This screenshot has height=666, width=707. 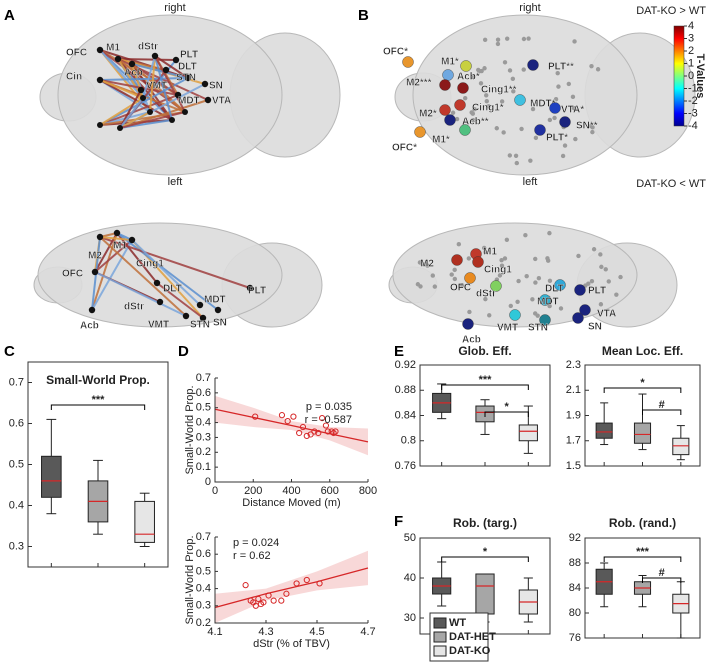 What do you see at coordinates (606, 314) in the screenshot?
I see `node-label: VTA` at bounding box center [606, 314].